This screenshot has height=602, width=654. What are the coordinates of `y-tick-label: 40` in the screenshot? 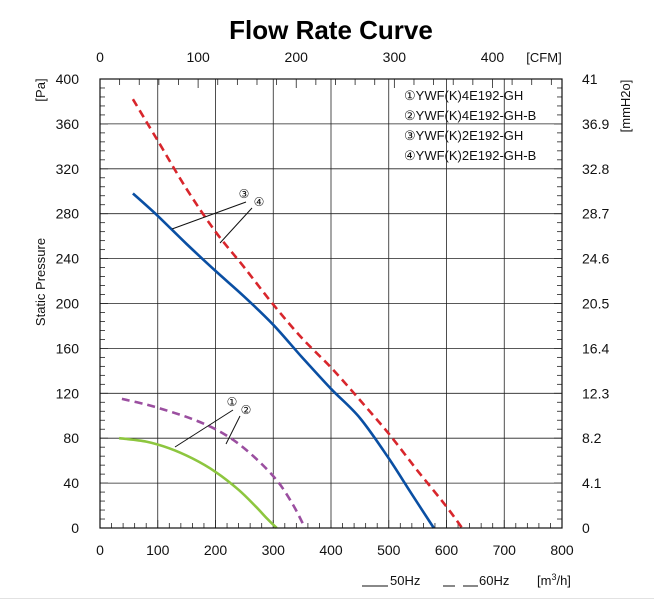 It's located at (71, 483).